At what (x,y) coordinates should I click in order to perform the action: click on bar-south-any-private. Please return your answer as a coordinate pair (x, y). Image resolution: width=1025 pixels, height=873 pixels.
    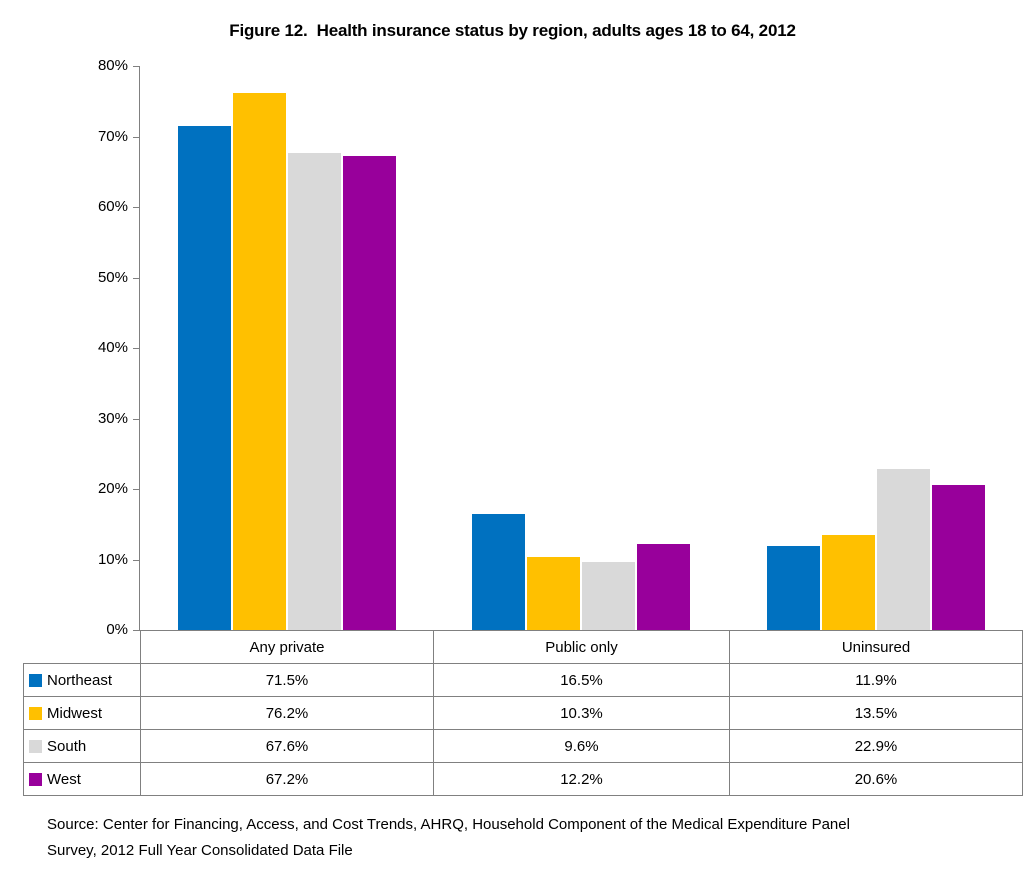
    Looking at the image, I should click on (314, 391).